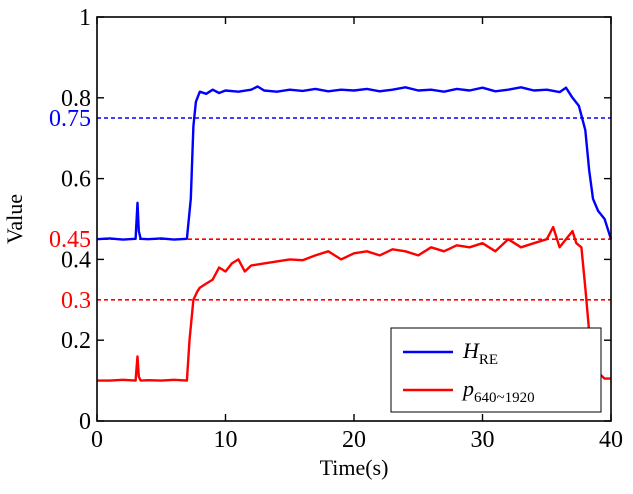 This screenshot has height=494, width=633. I want to click on x-tick-label: 20, so click(354, 440).